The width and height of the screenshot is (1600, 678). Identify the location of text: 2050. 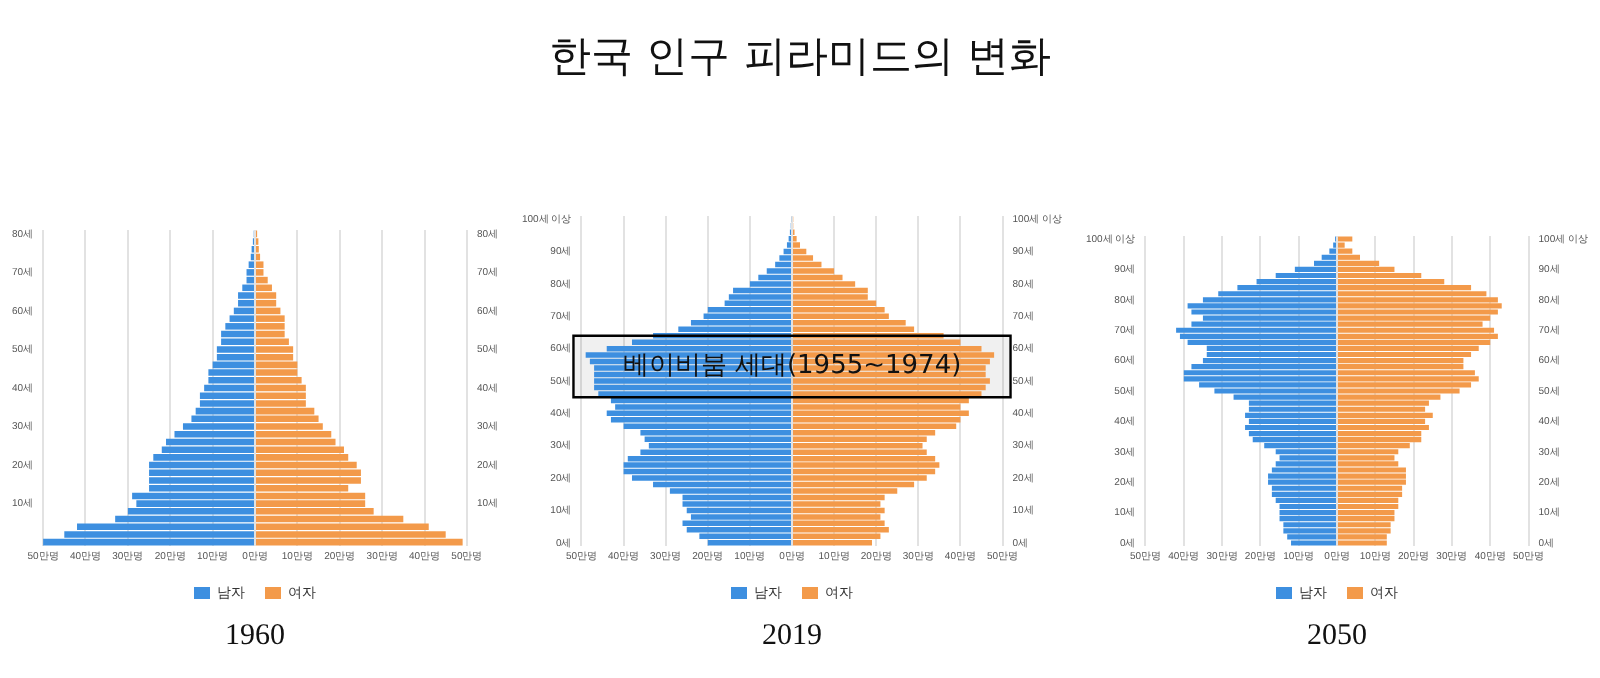
(1337, 637).